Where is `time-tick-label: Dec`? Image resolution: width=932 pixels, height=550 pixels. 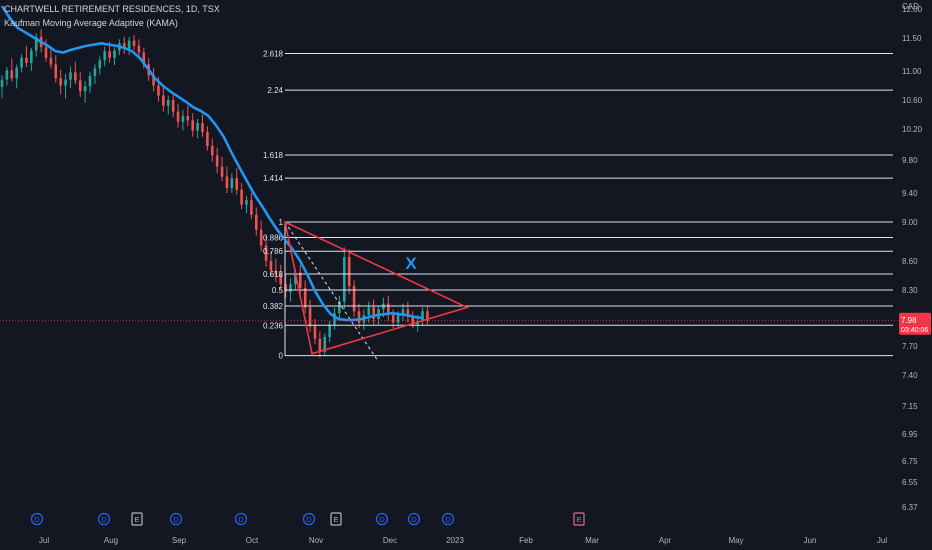
time-tick-label: Dec is located at coordinates (390, 540).